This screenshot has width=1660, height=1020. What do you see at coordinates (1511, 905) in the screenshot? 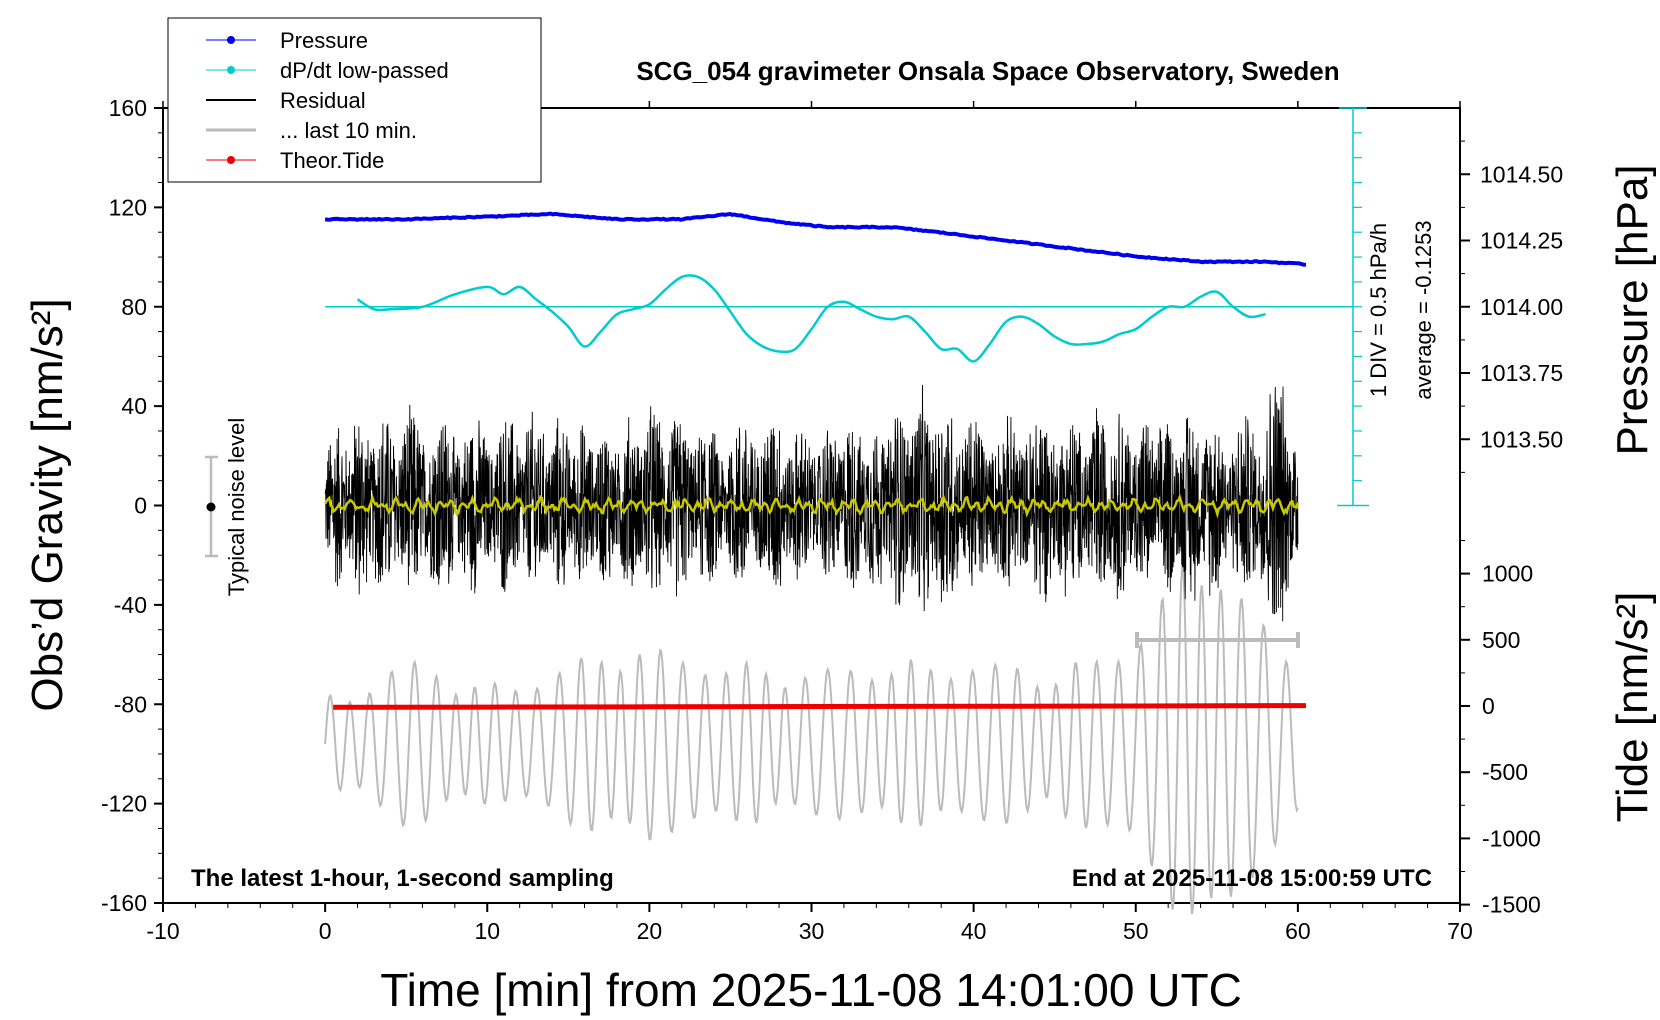
I see `tide-tick-label: -1500` at bounding box center [1511, 905].